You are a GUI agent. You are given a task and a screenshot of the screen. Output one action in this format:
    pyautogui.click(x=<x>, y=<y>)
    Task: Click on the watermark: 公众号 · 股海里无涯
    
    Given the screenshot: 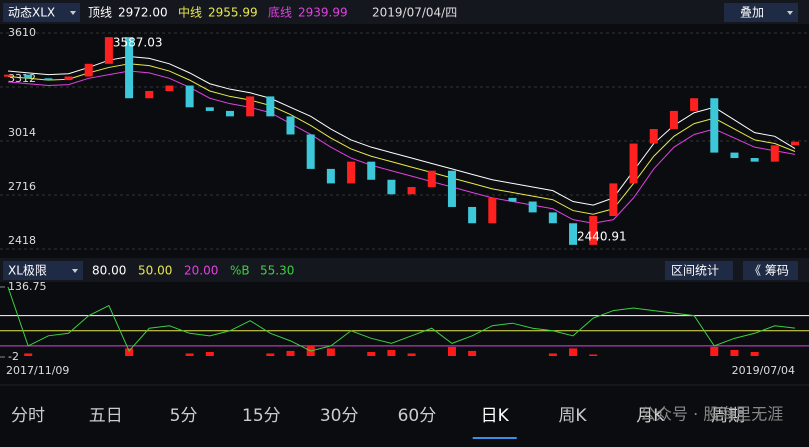 What is the action you would take?
    pyautogui.click(x=711, y=414)
    